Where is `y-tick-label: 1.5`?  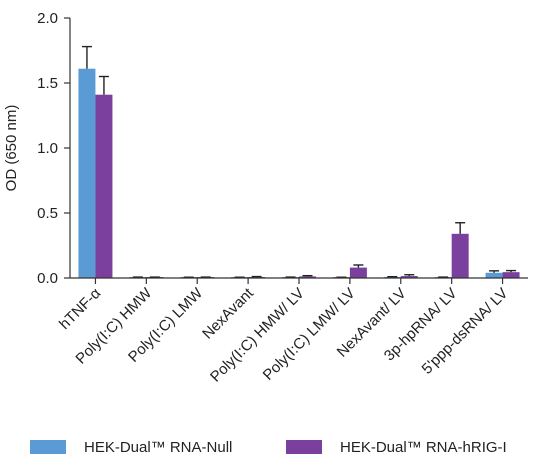 y-tick-label: 1.5 is located at coordinates (47, 83).